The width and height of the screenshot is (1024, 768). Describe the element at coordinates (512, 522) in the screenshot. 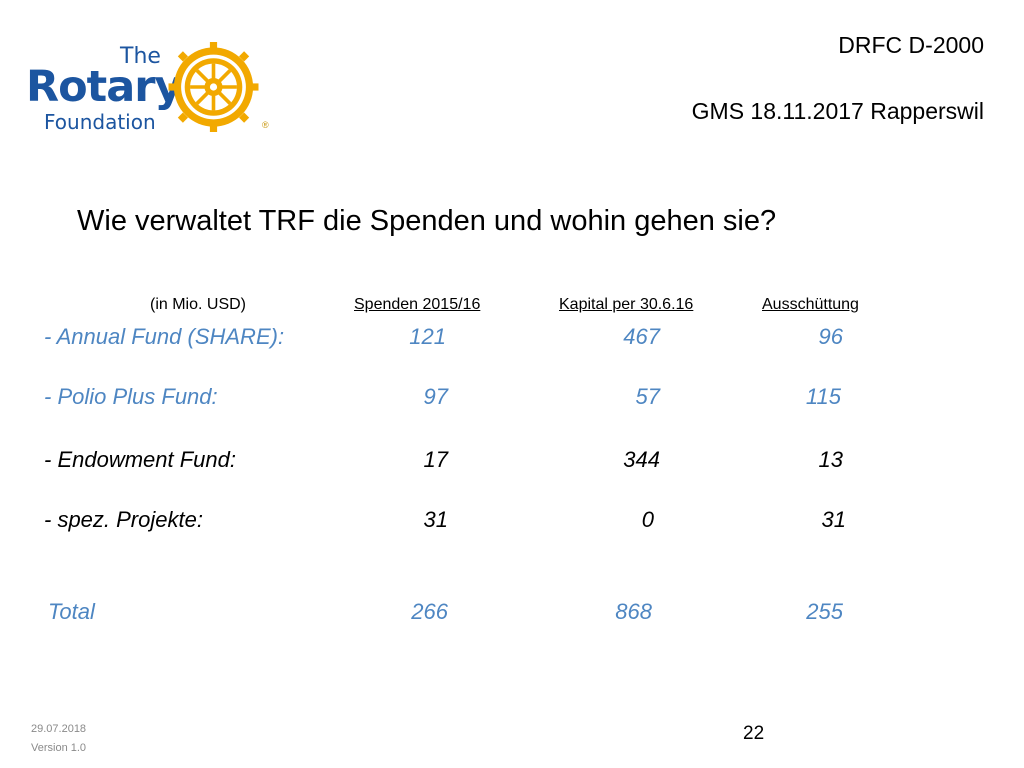

I see `table-row: - spez. Projekte: 31 0 31` at that location.